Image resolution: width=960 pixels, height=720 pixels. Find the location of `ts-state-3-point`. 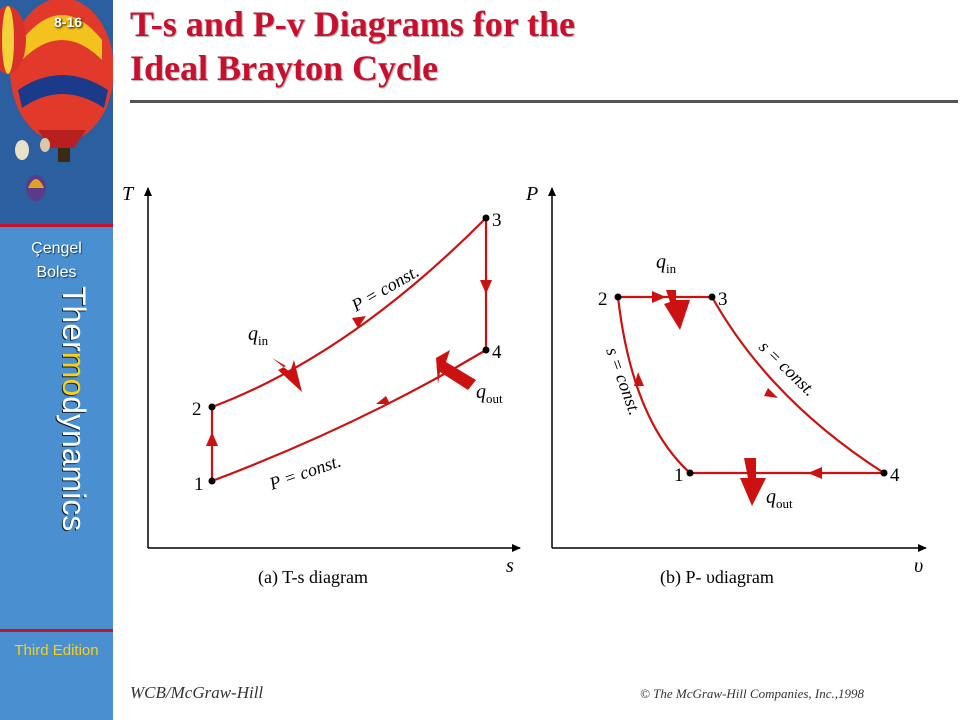

ts-state-3-point is located at coordinates (486, 218).